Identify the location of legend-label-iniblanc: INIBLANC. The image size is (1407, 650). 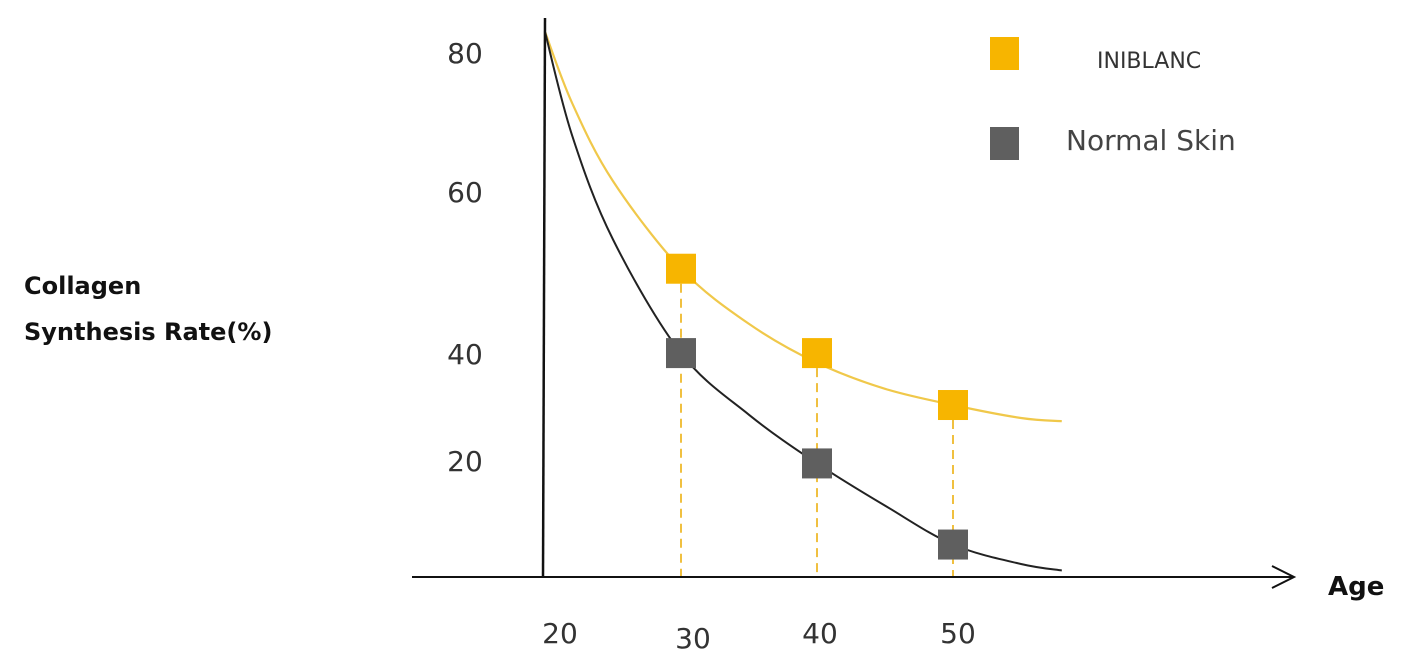
(1149, 61).